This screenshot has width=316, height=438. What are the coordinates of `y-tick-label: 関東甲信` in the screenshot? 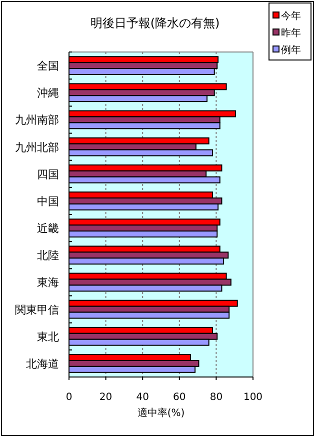 It's located at (37, 309).